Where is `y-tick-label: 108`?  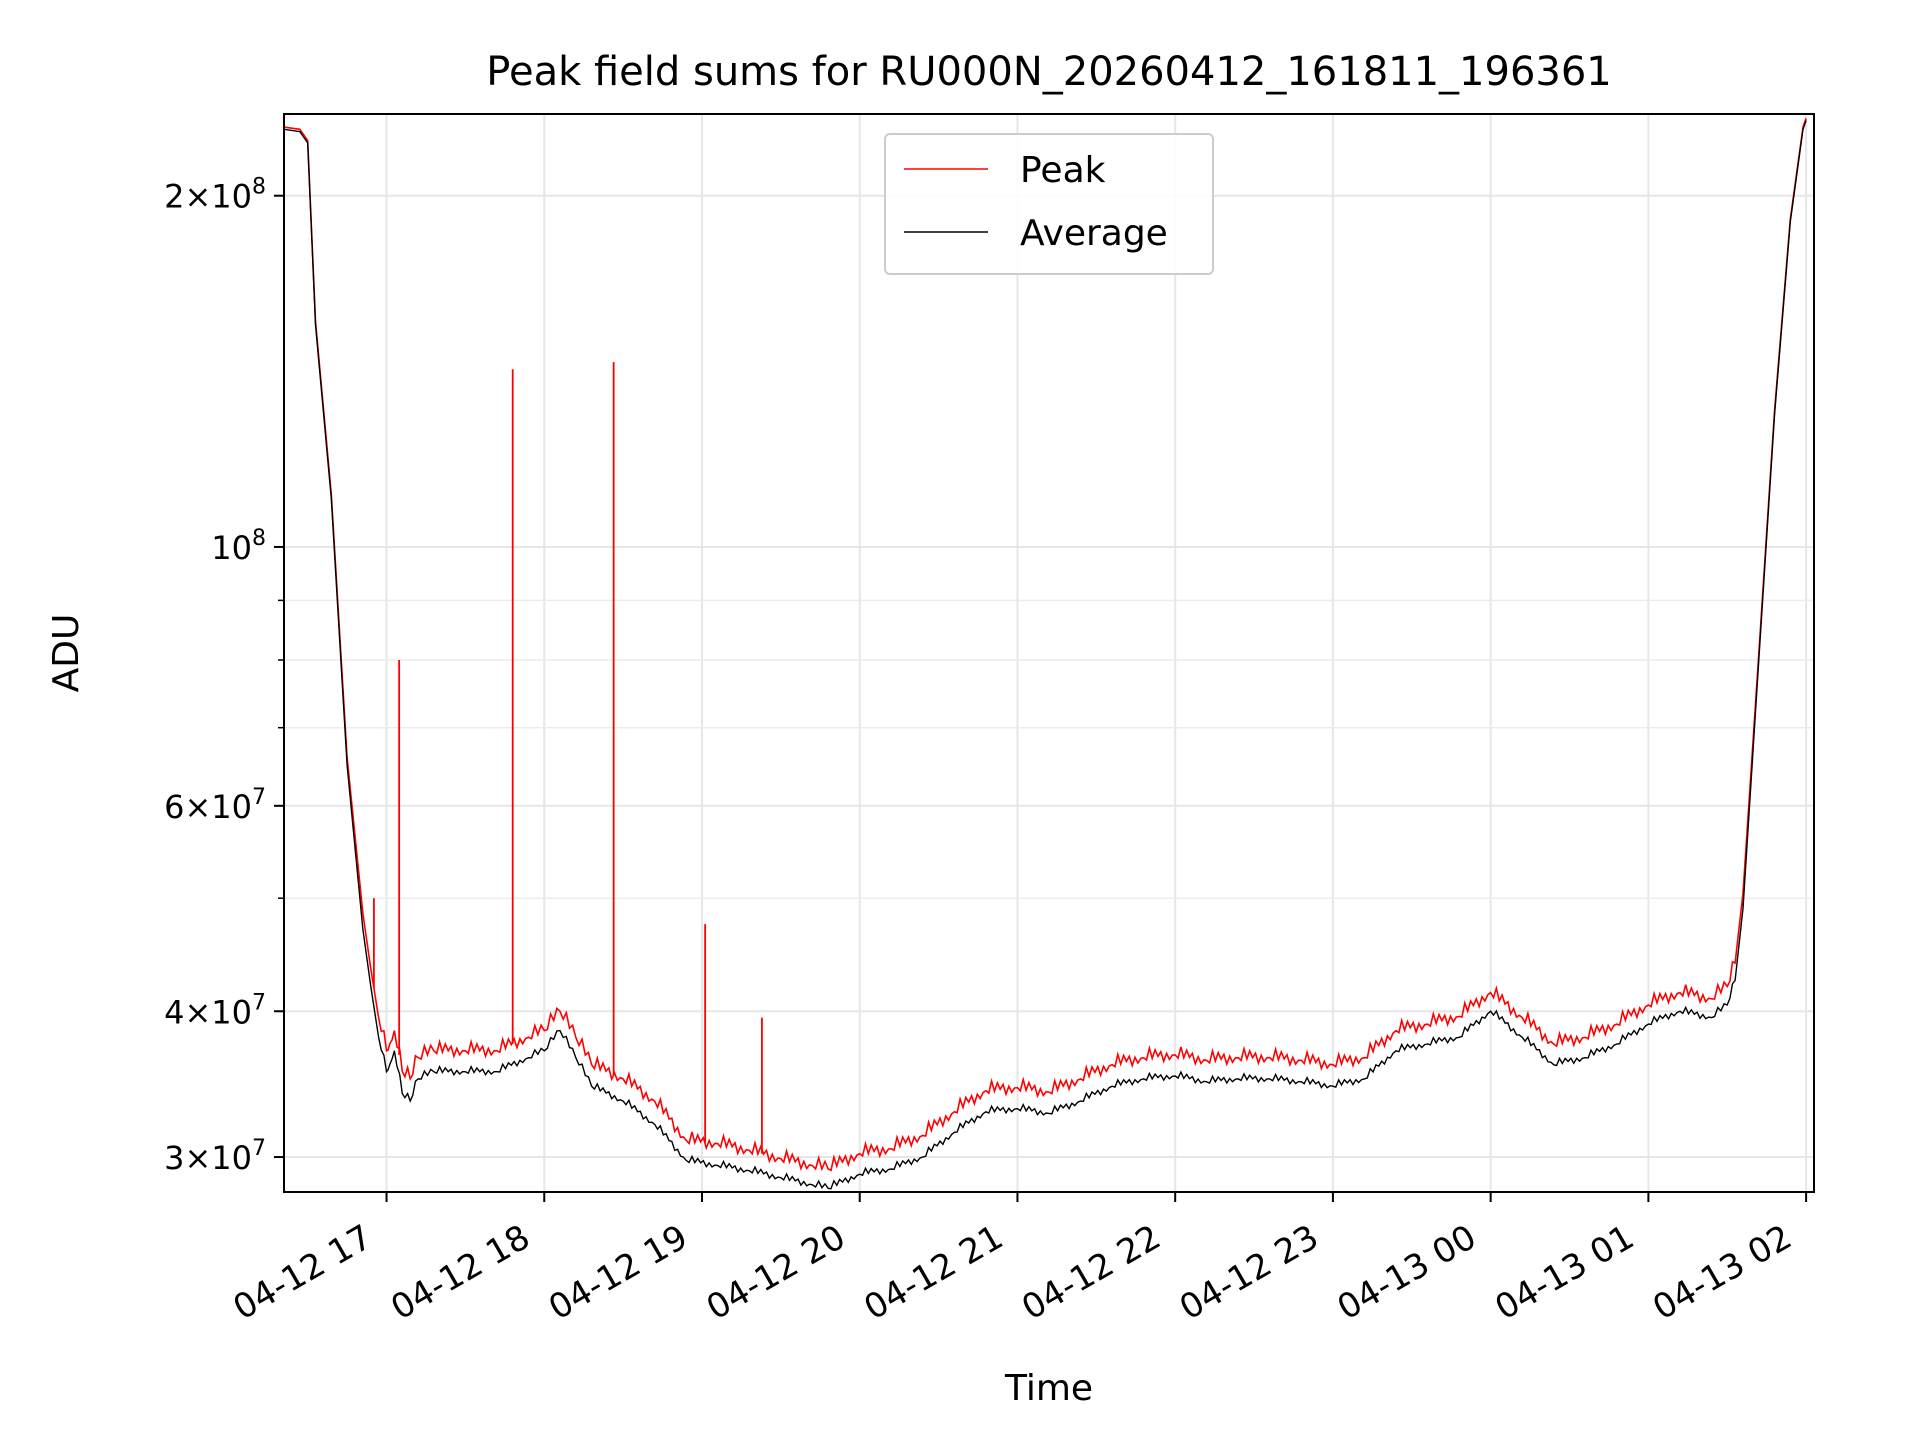
y-tick-label: 108 is located at coordinates (238, 546).